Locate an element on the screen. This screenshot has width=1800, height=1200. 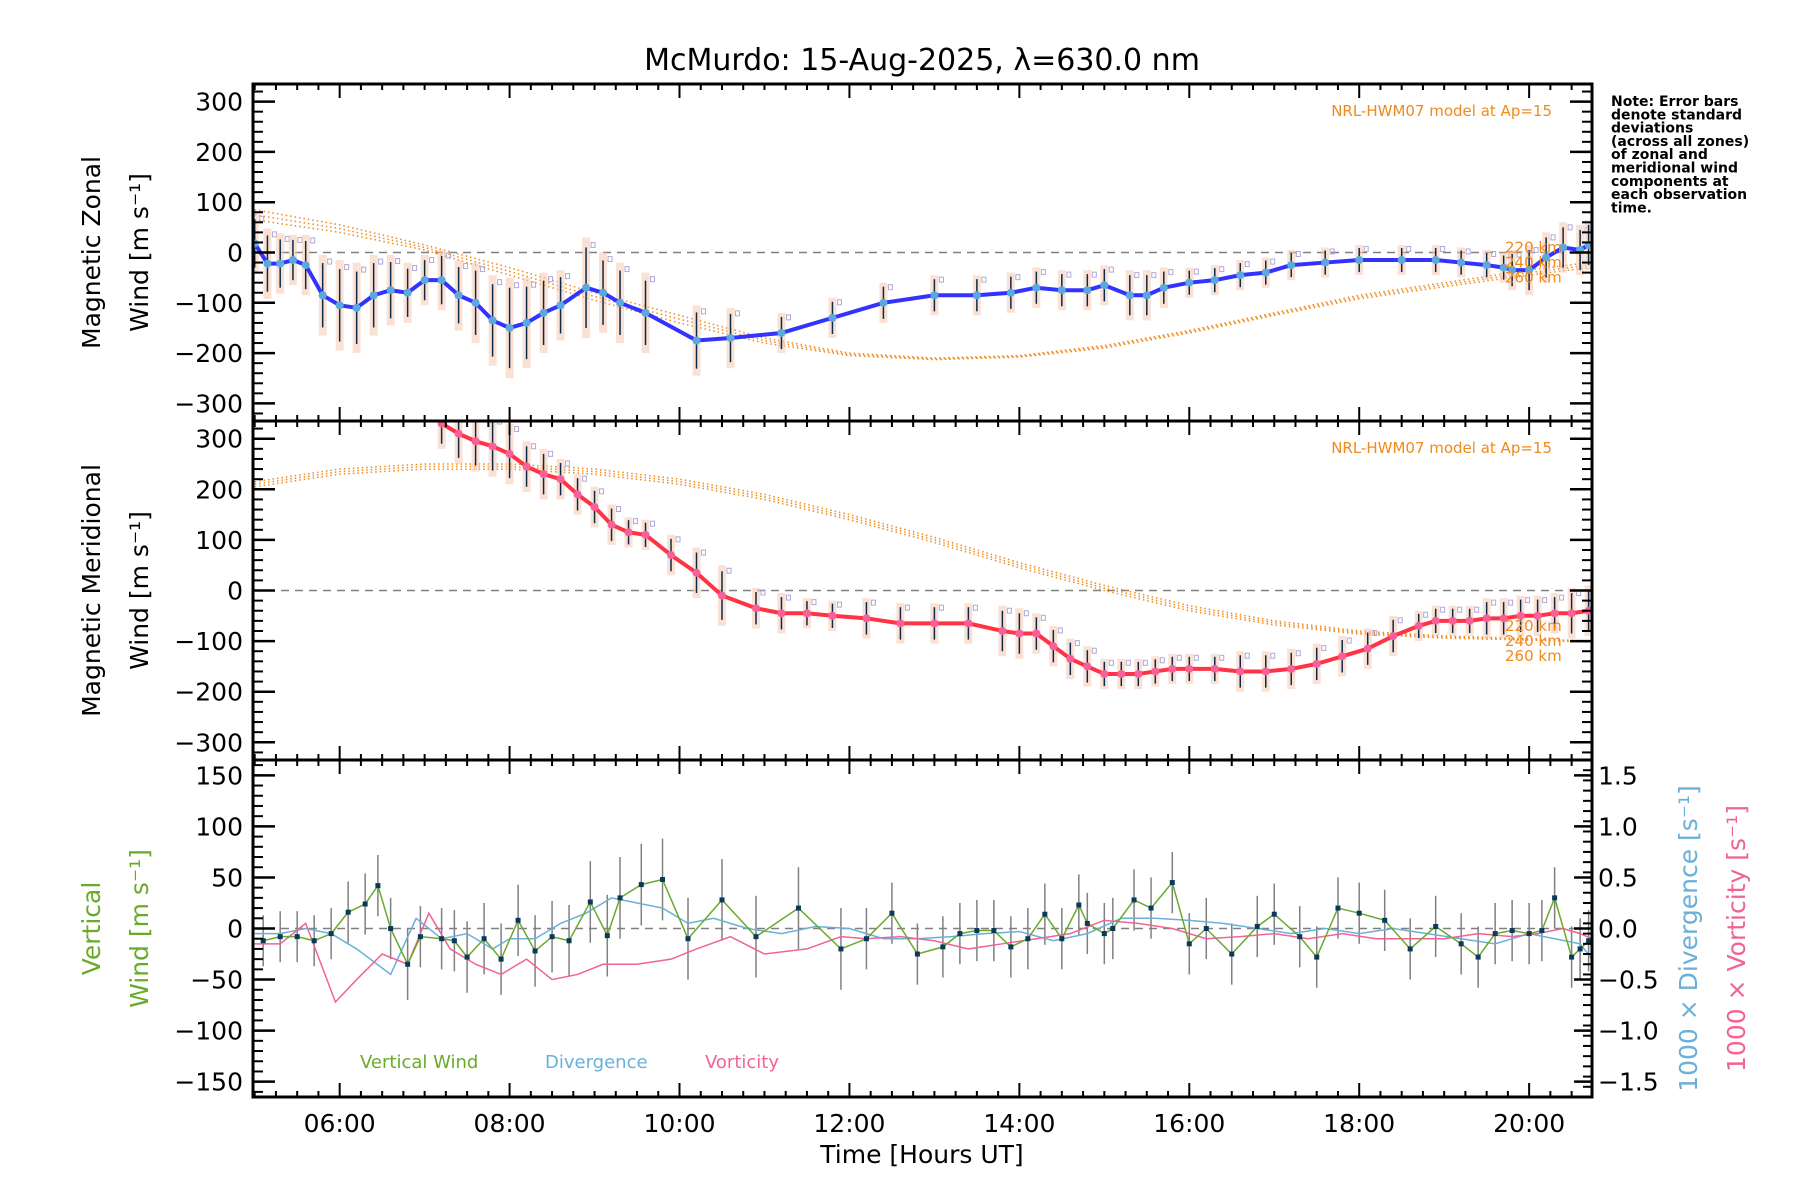
note-line: of zonal and is located at coordinates (1659, 155).